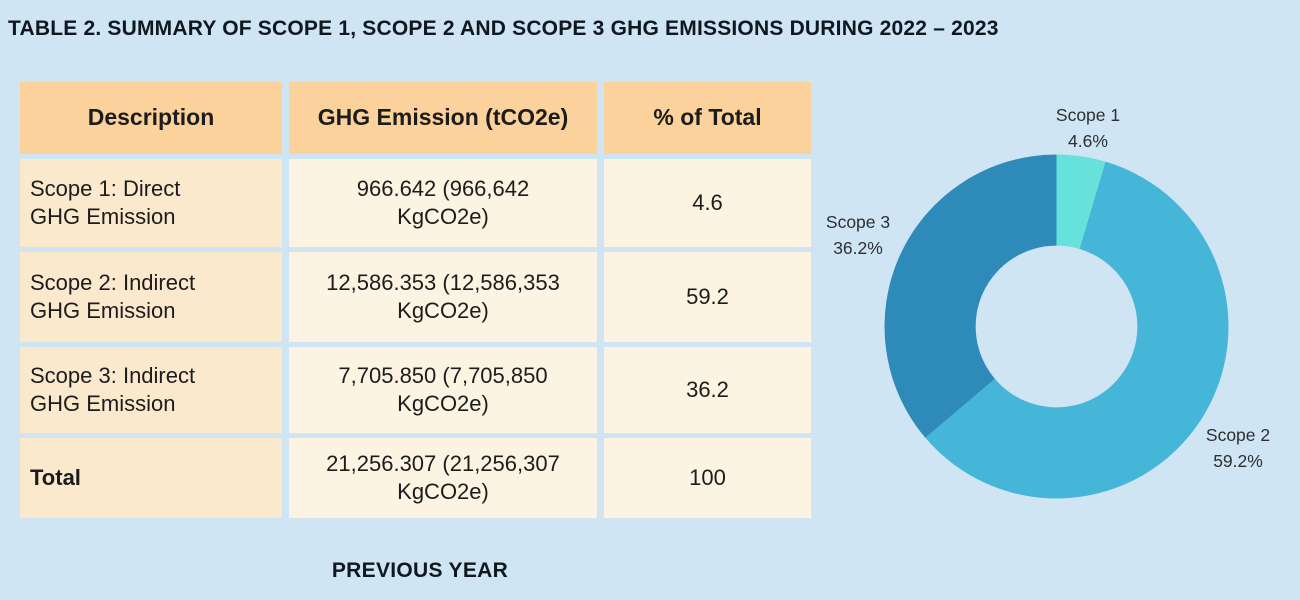 The width and height of the screenshot is (1300, 600). What do you see at coordinates (151, 390) in the screenshot?
I see `row-scope3-description: Scope 3: Indirect GHG Emission` at bounding box center [151, 390].